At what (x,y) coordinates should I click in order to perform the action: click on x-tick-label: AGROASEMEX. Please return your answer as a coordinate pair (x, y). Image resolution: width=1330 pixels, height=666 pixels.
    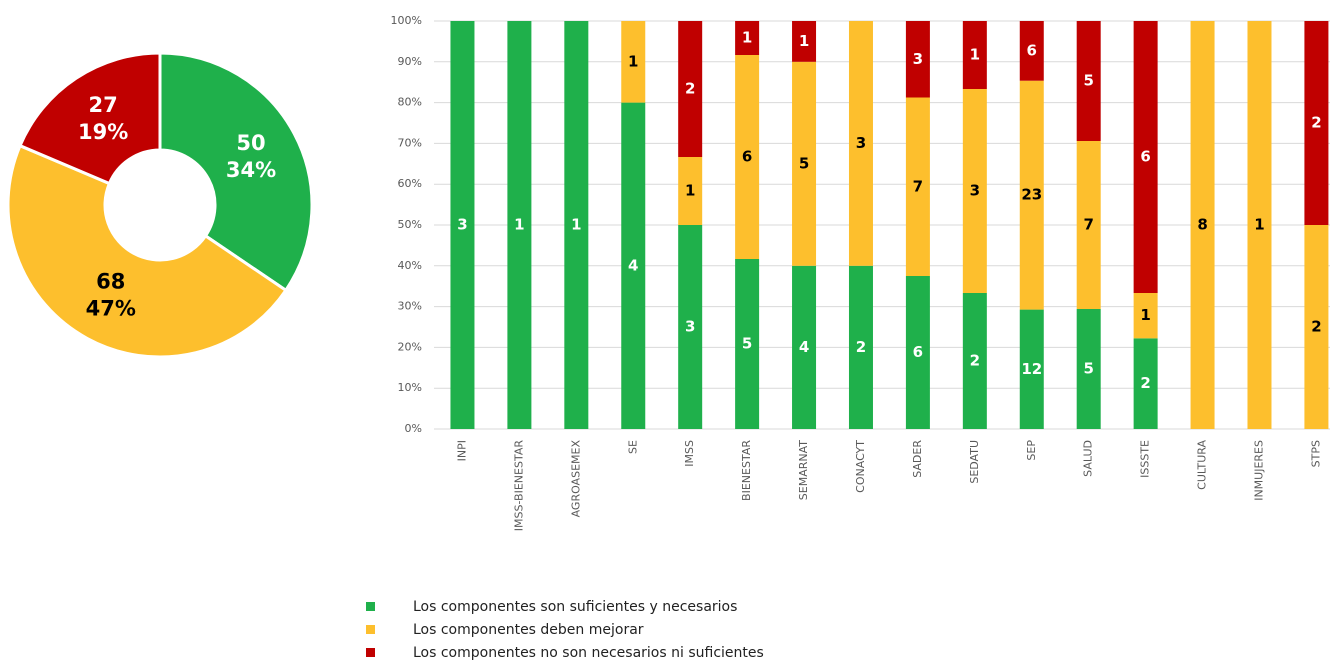
    Looking at the image, I should click on (575, 479).